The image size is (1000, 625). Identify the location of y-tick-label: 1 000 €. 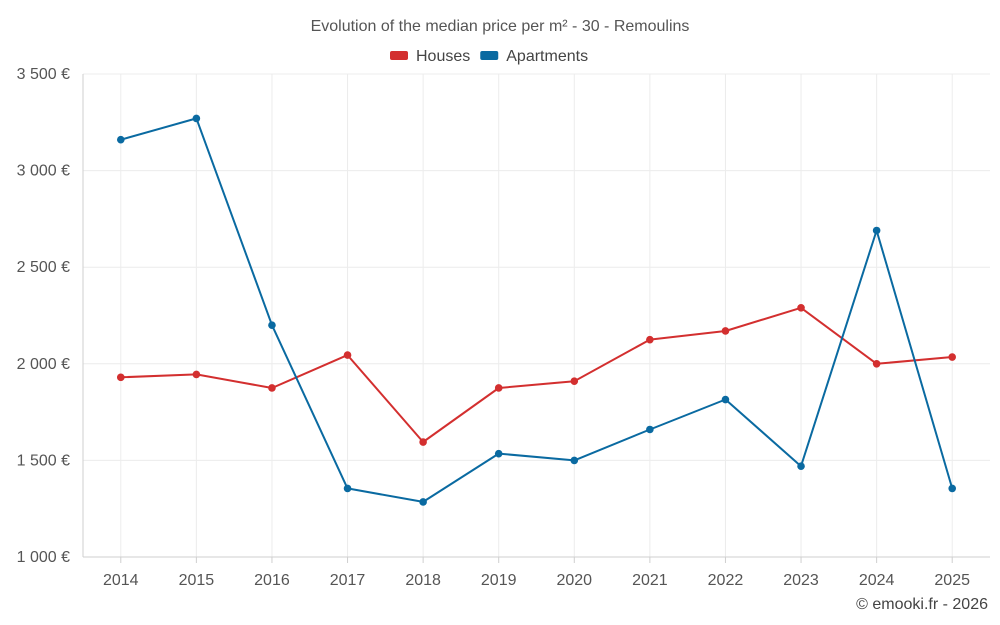
(43, 557).